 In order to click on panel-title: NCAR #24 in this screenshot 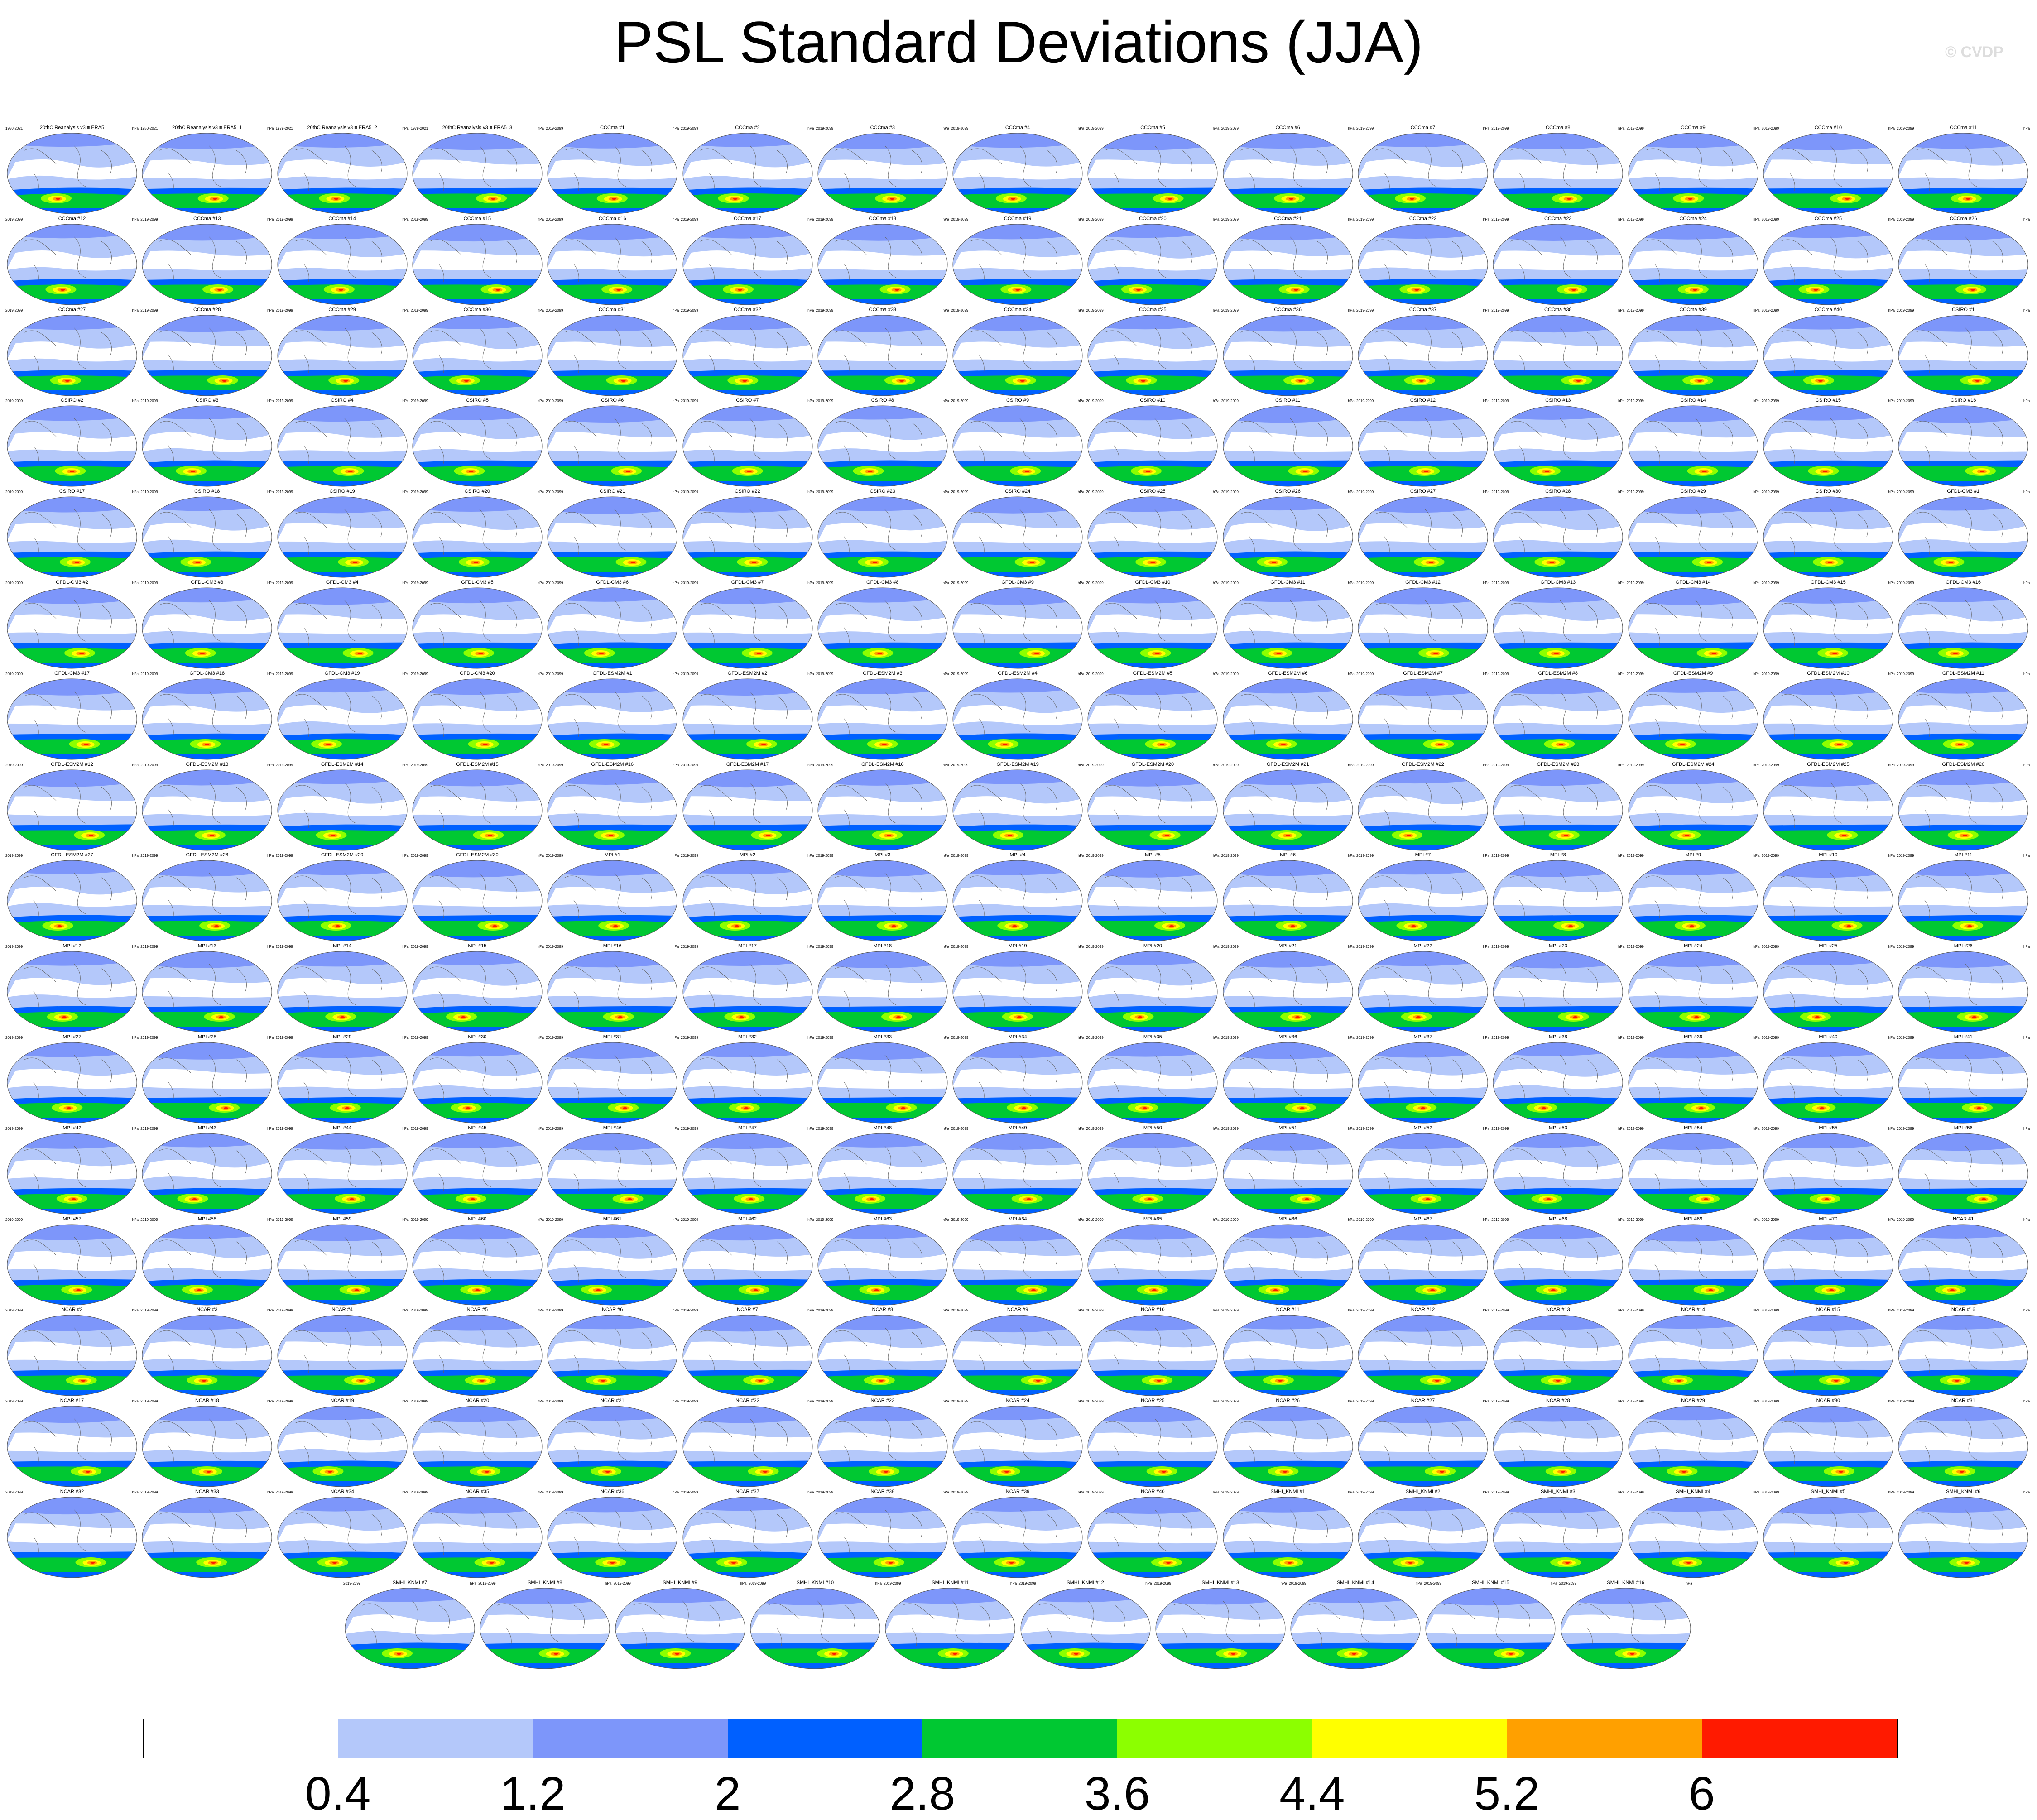, I will do `click(1017, 1401)`.